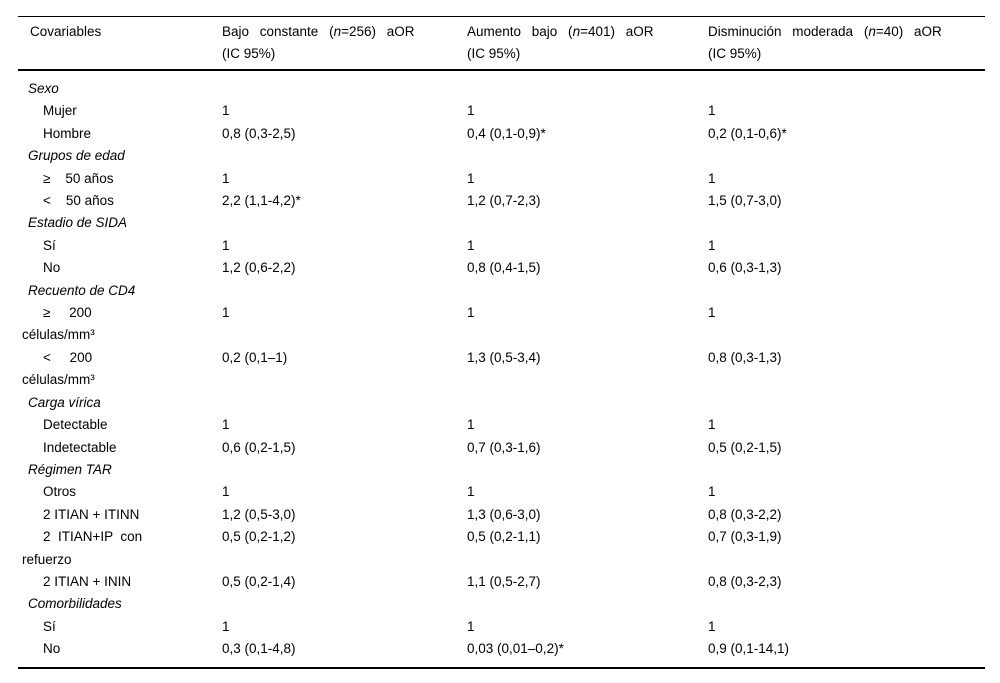 This screenshot has width=1000, height=683. Describe the element at coordinates (259, 514) in the screenshot. I see `aor-value-cell: 1,2 (0,5-3,0)` at that location.